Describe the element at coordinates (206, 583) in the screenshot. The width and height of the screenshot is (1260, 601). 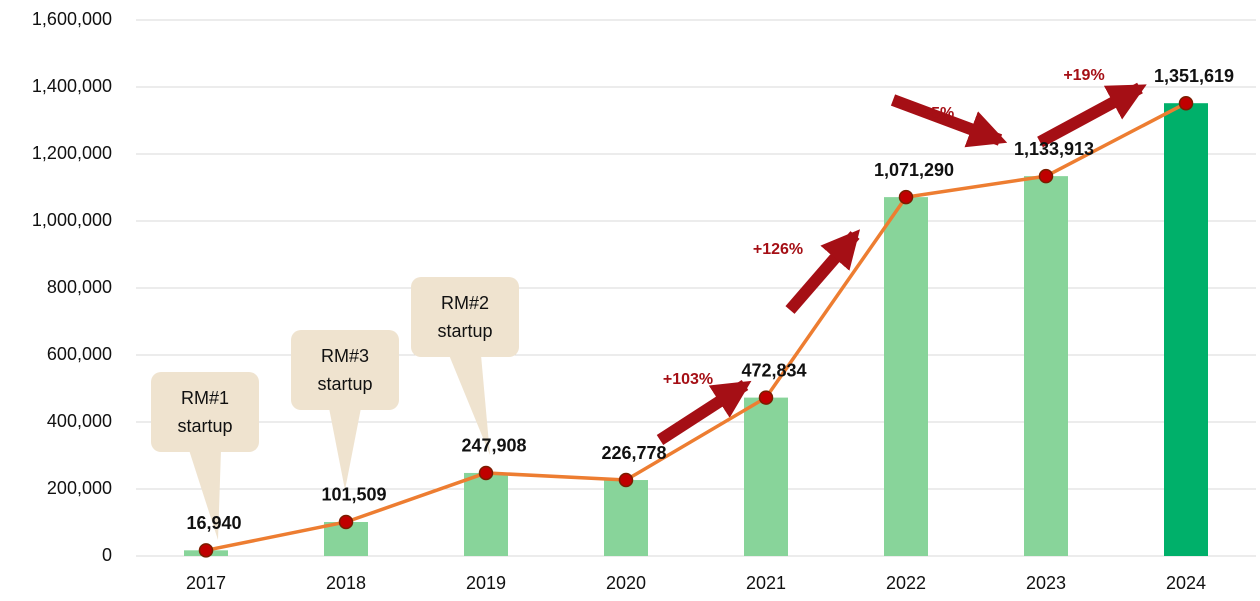
I see `x-tick-label: 2017` at that location.